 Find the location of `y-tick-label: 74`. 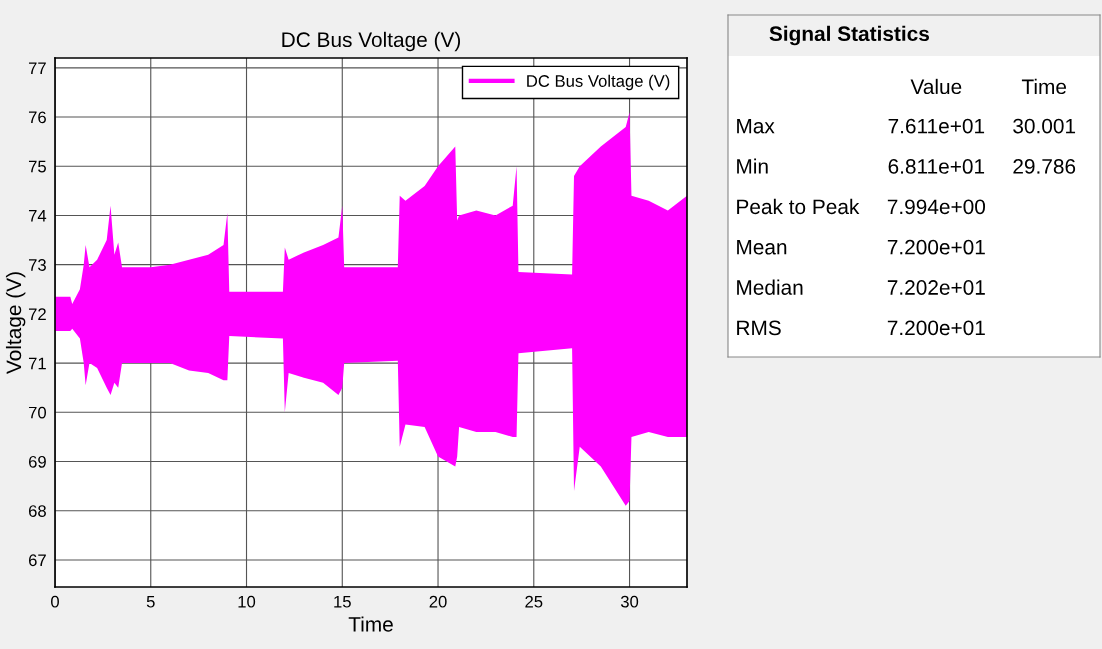

y-tick-label: 74 is located at coordinates (37, 216).